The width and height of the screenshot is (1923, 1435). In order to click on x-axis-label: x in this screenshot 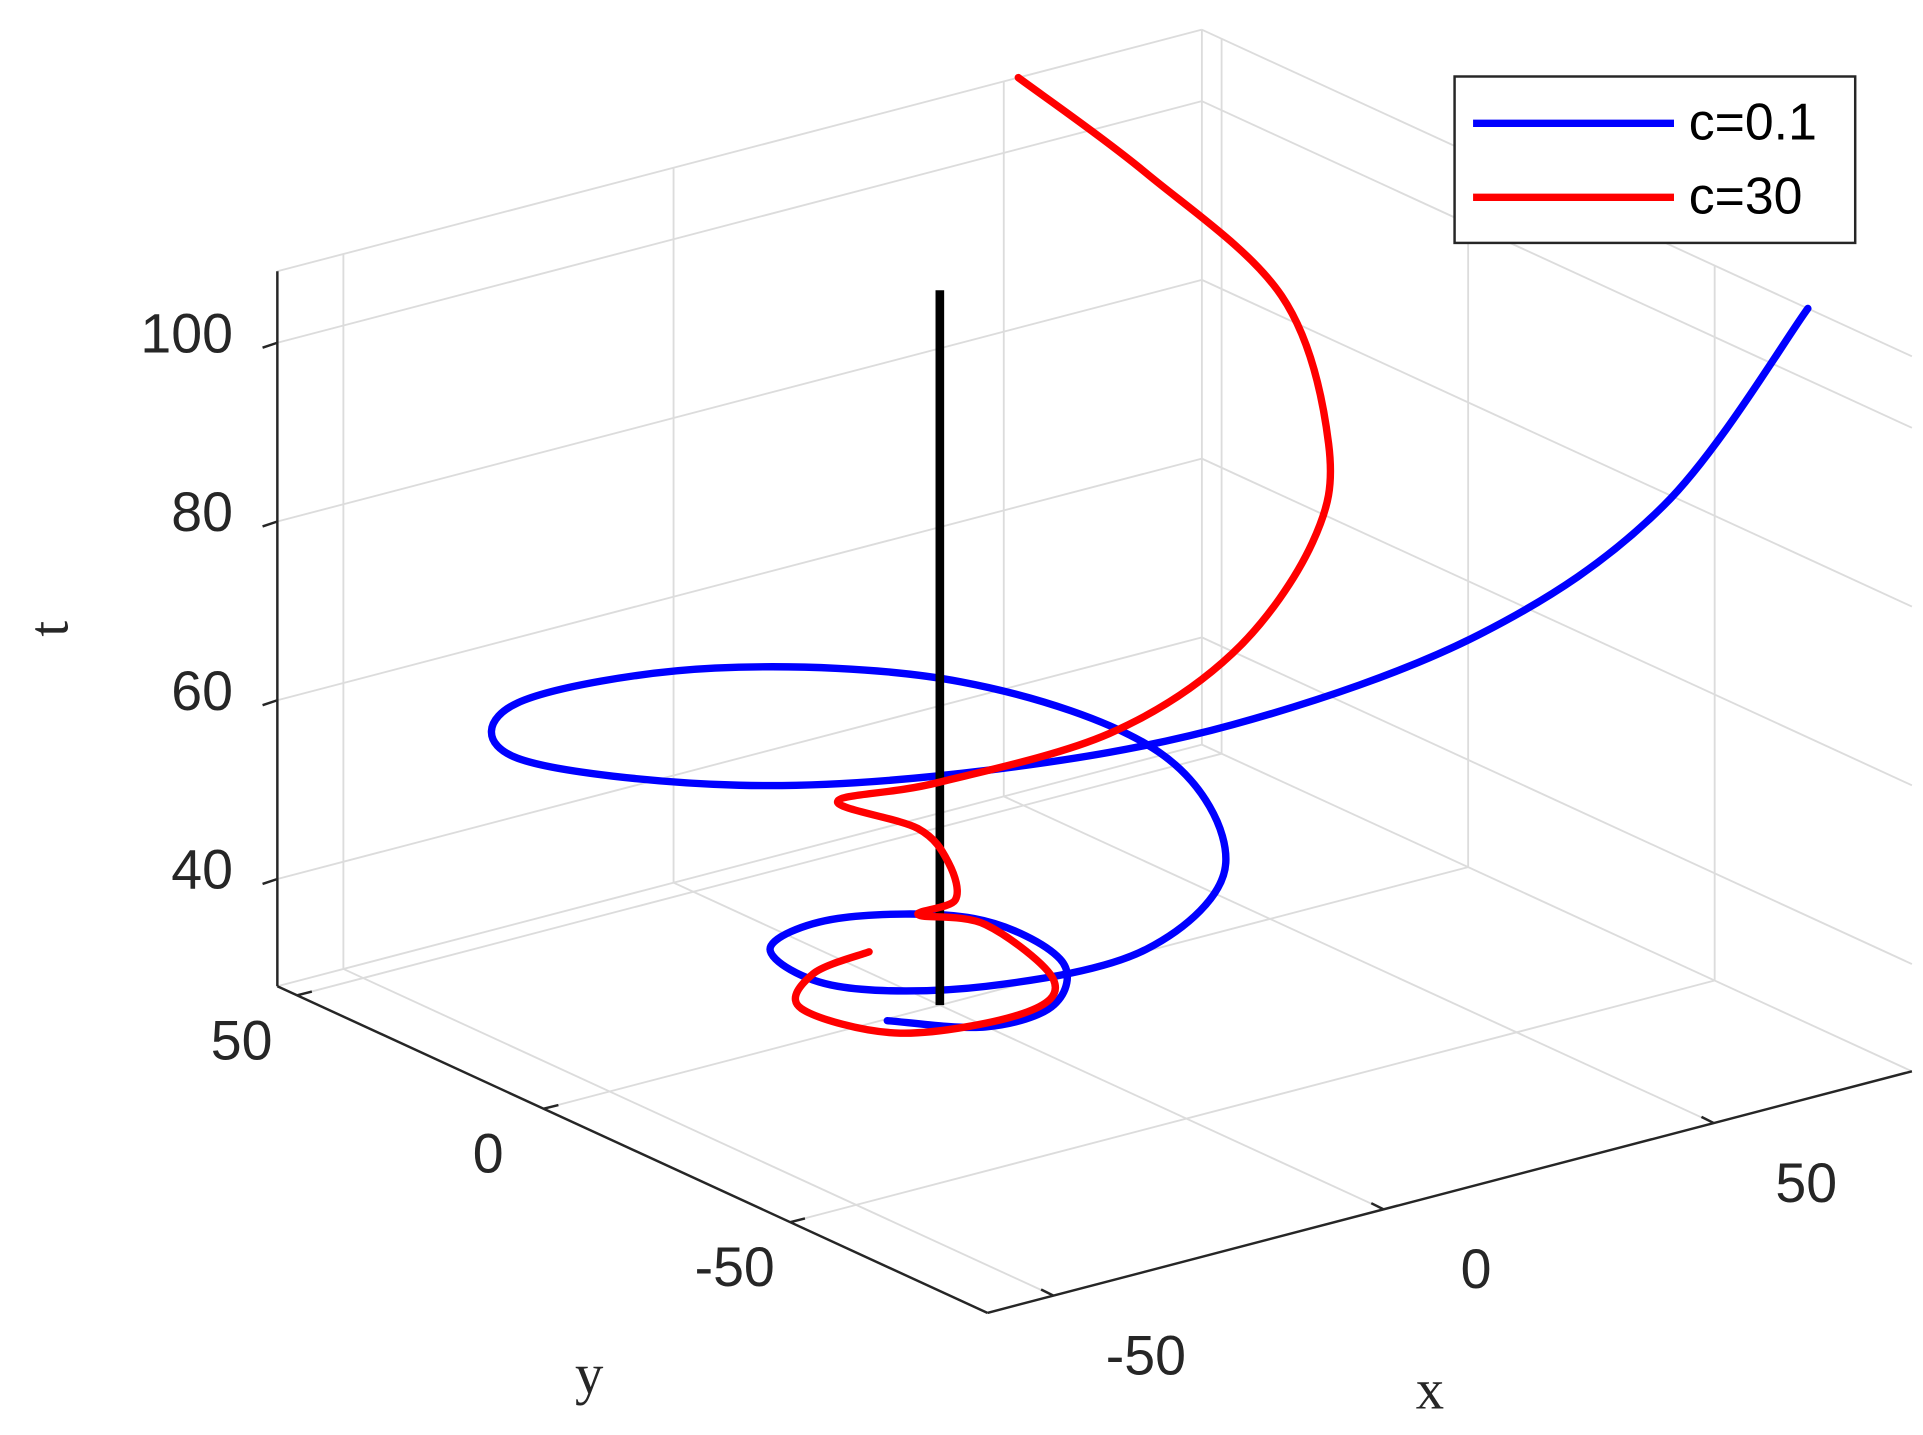, I will do `click(1430, 1389)`.